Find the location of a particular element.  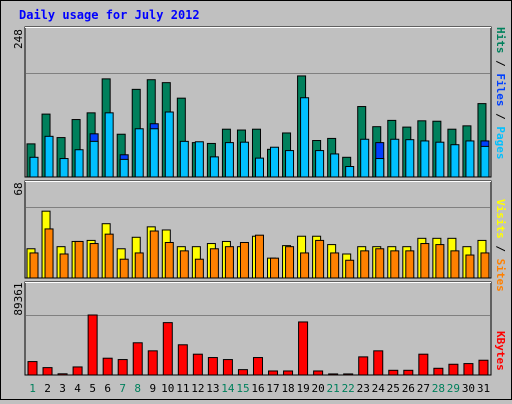

x-tick-label: 2 is located at coordinates (47, 388).